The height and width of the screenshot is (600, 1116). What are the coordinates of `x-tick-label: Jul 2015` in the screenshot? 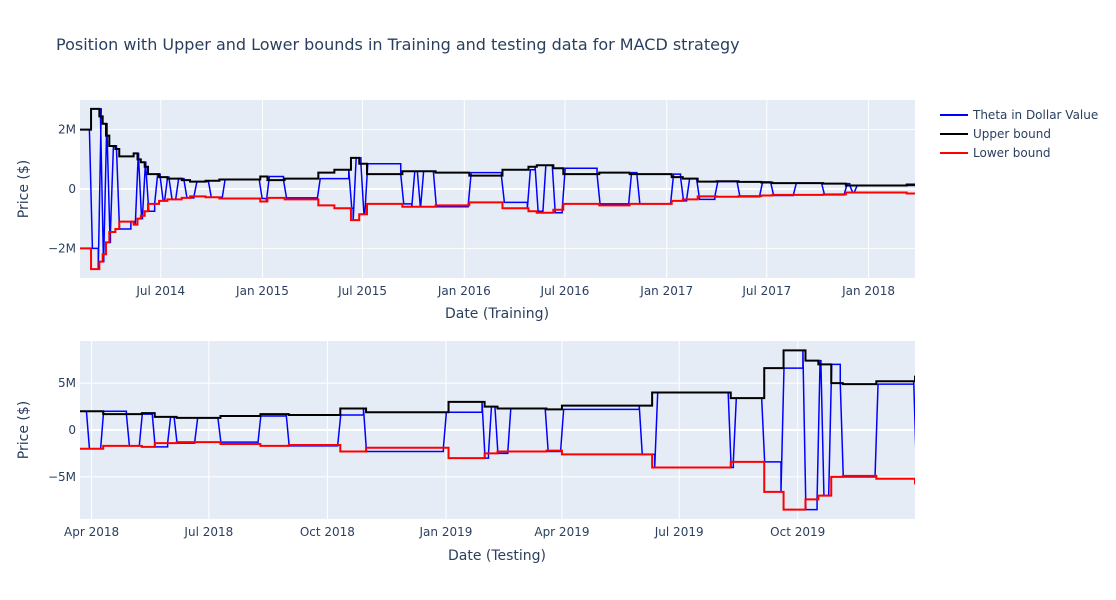 It's located at (362, 291).